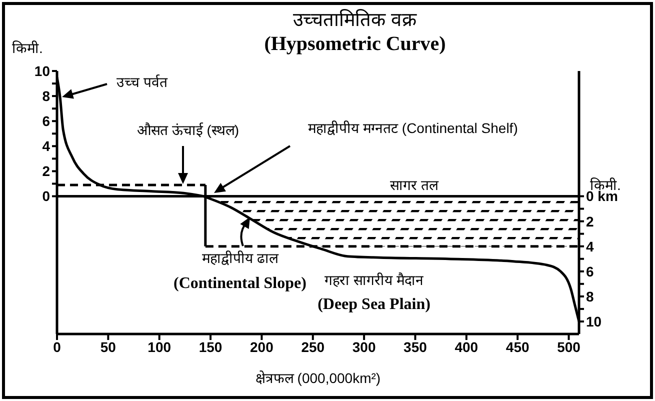  Describe the element at coordinates (318, 378) in the screenshot. I see `x-axis-title: क्षेत्रफल (000,000km²)` at that location.